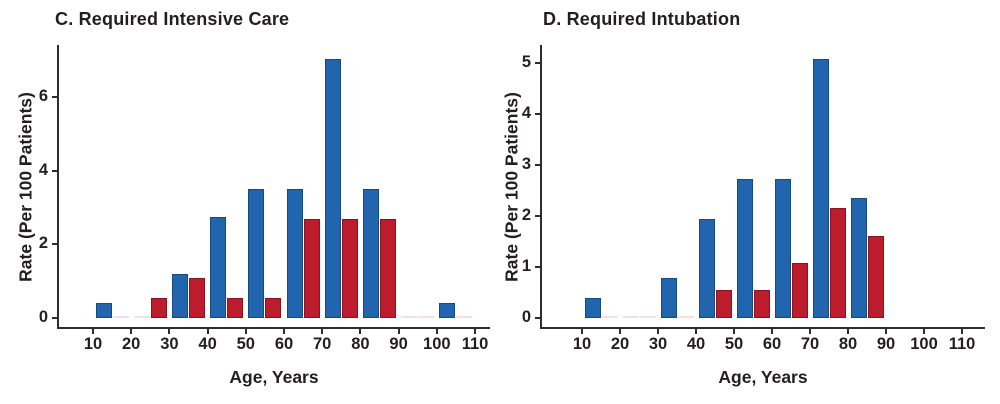  Describe the element at coordinates (526, 266) in the screenshot. I see `y-tick-label: 1` at that location.